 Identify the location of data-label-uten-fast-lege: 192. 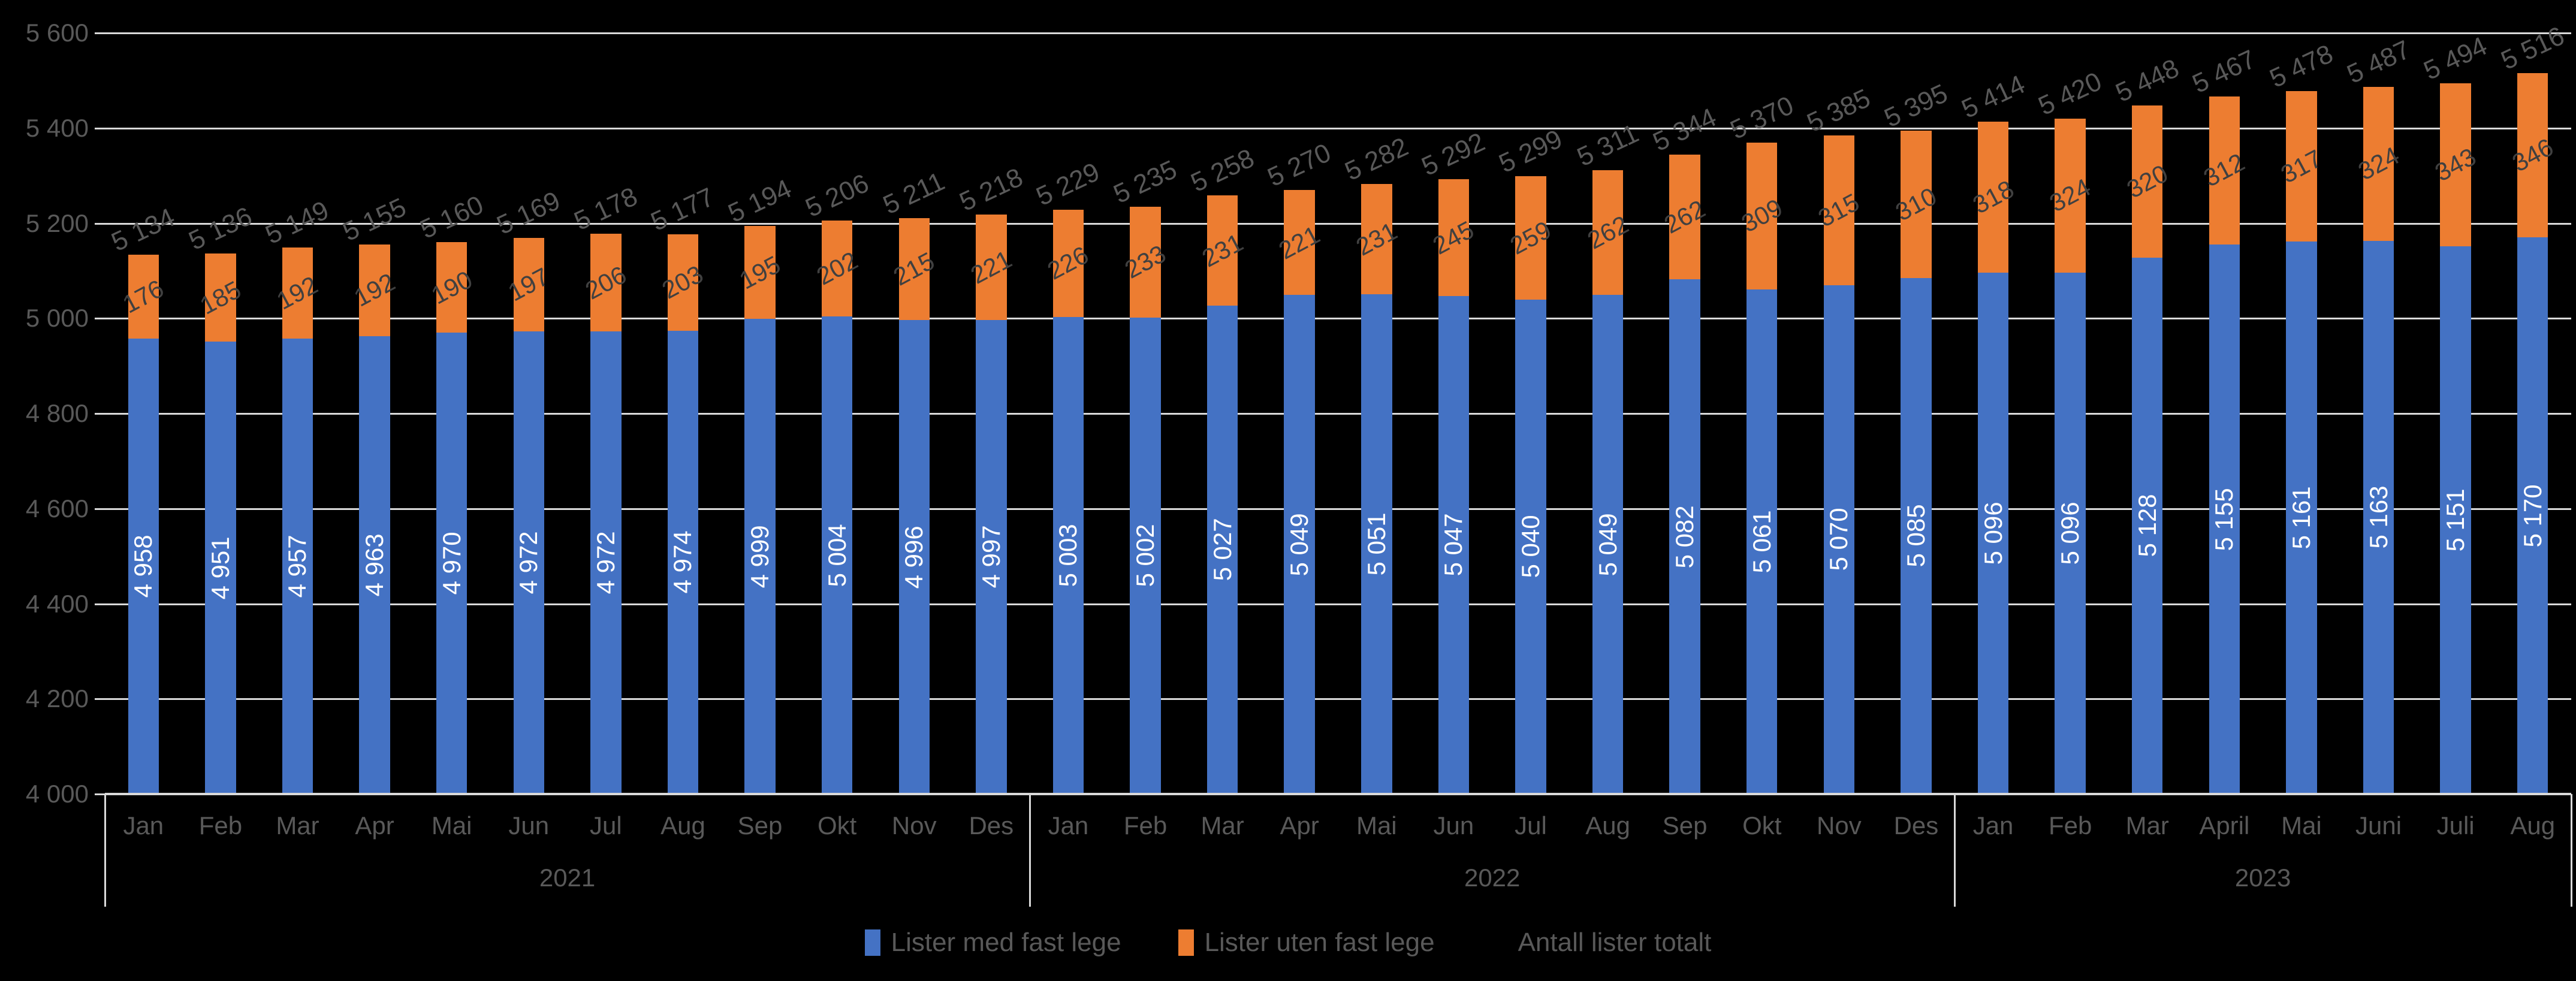
(297, 292).